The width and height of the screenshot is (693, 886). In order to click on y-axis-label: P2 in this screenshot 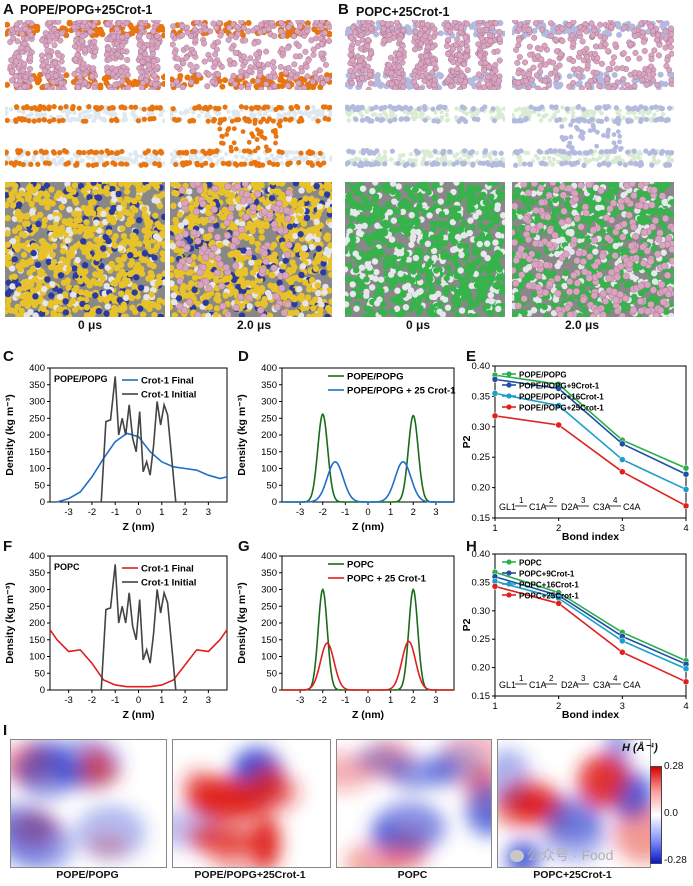, I will do `click(467, 441)`.